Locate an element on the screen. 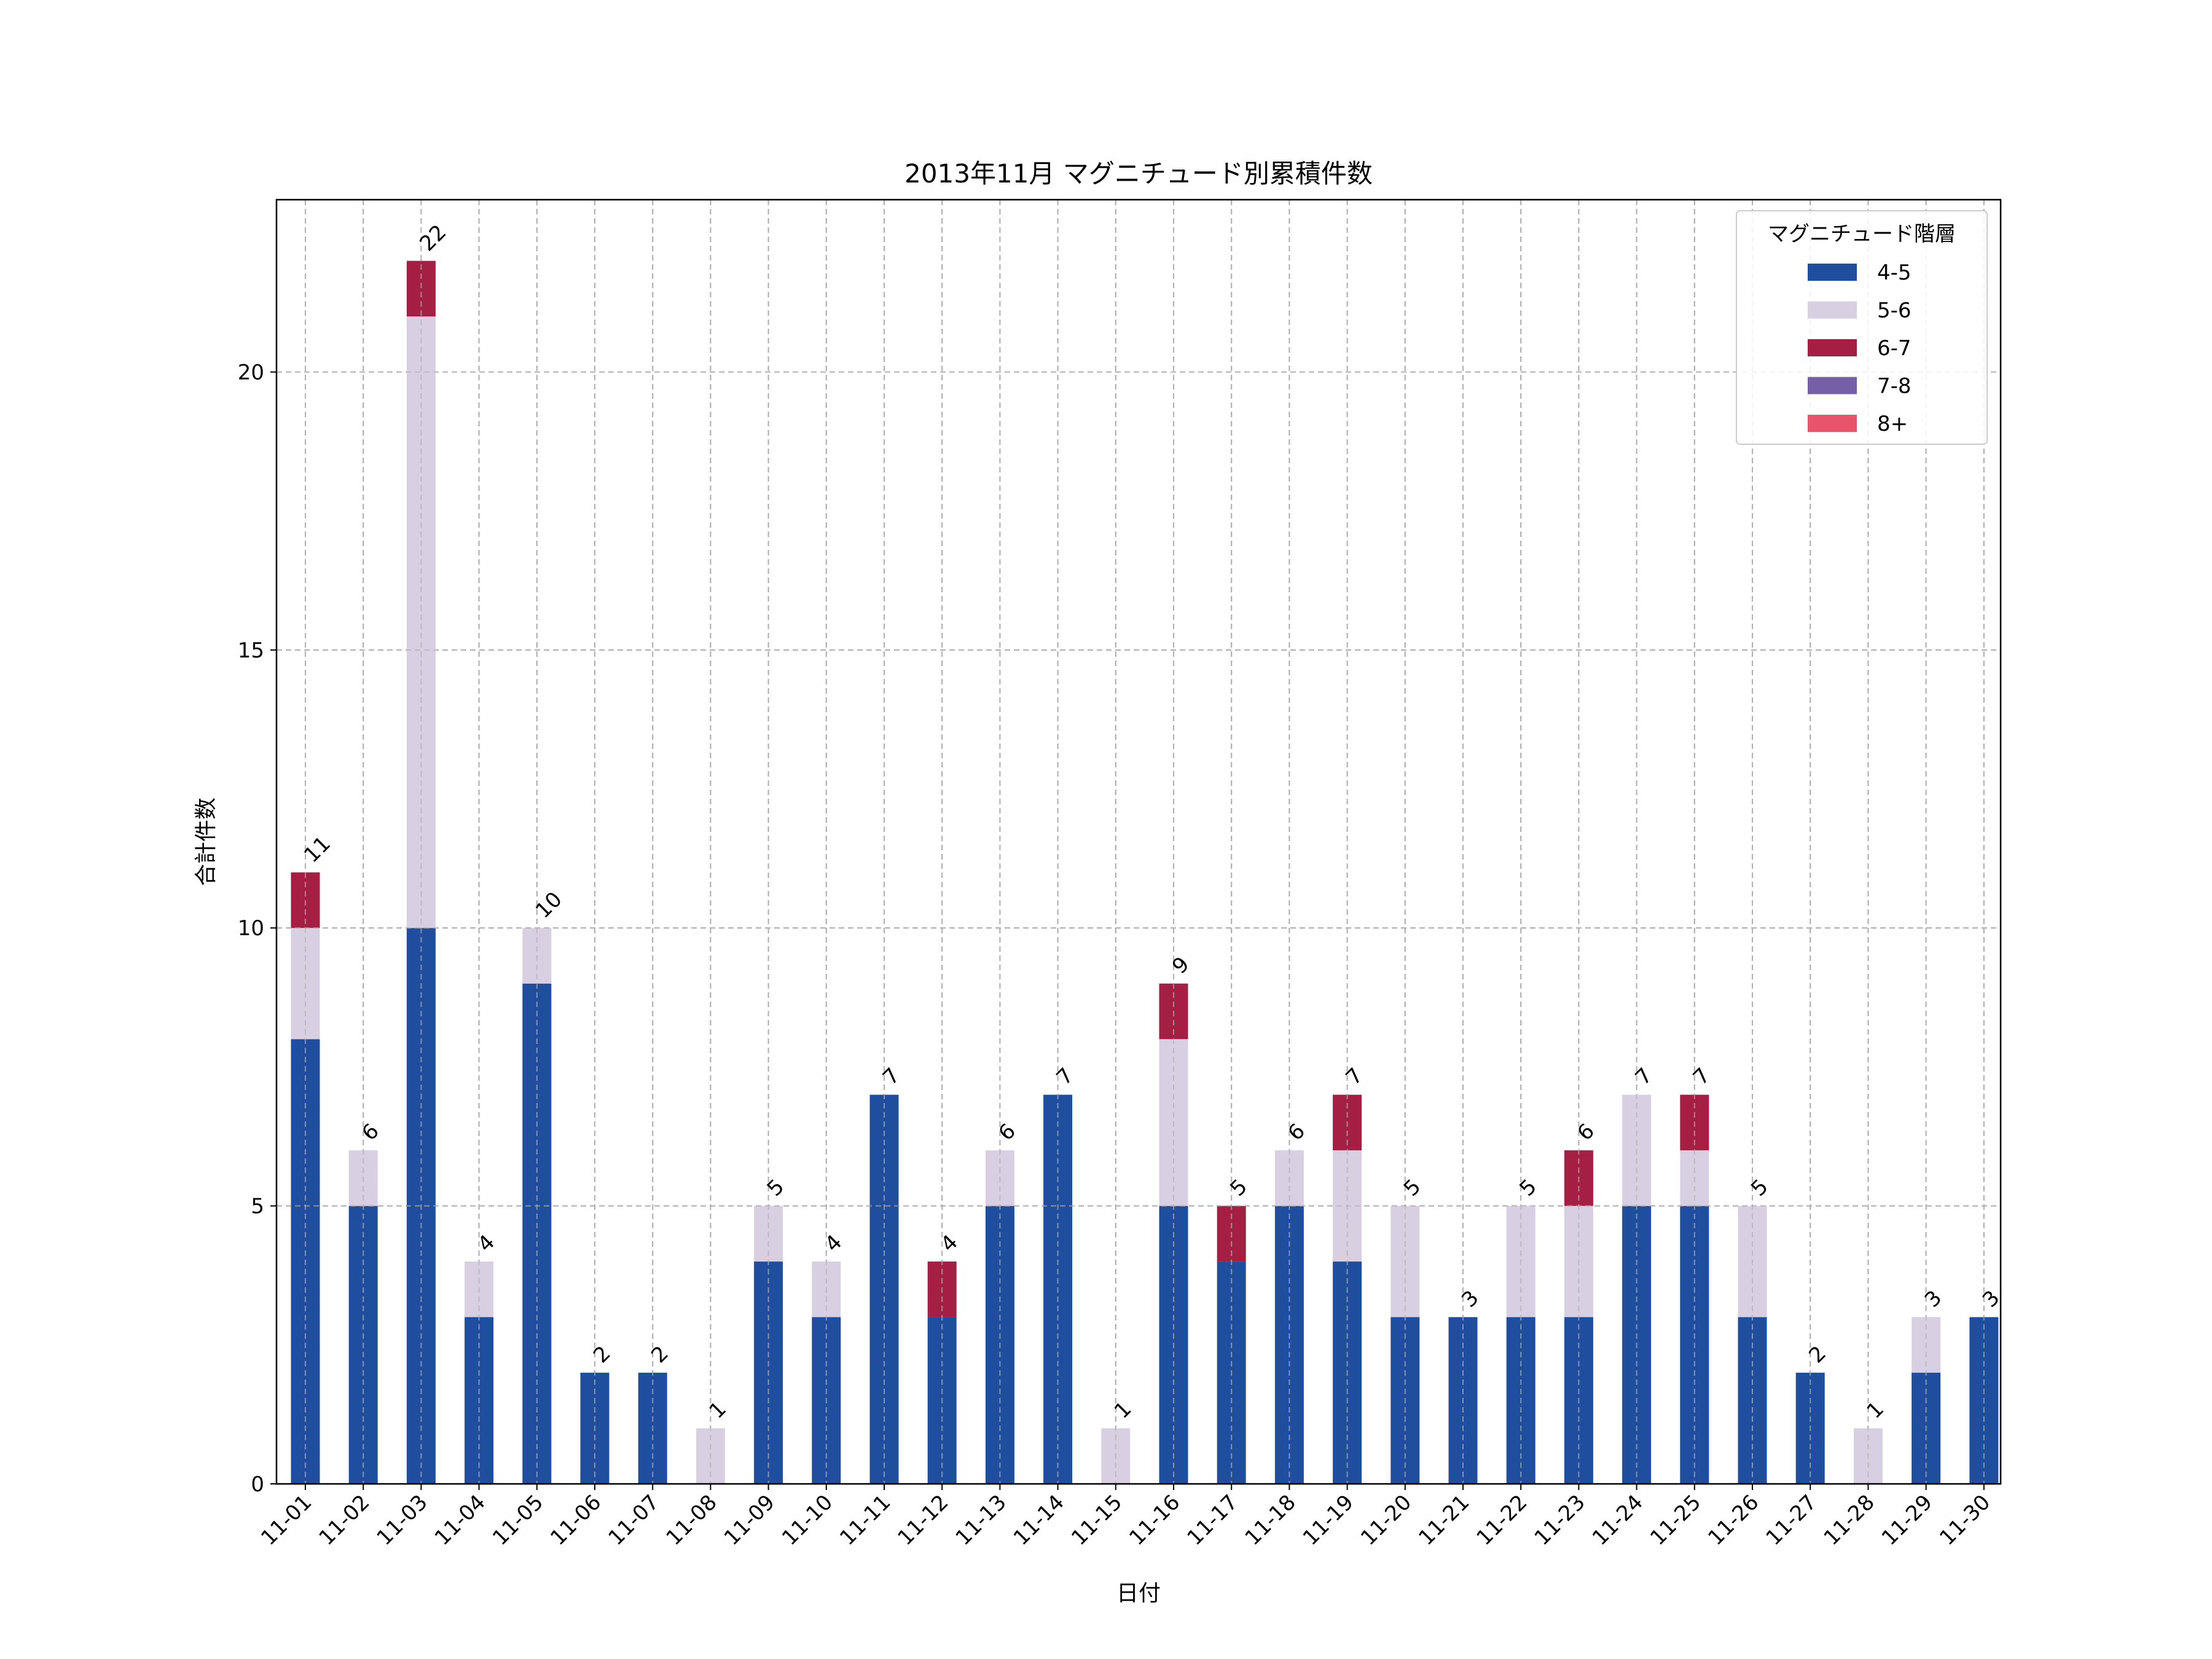 This screenshot has width=2212, height=1659. legend-items: 4-5 5-6 6-7 7-8 8+ is located at coordinates (1860, 348).